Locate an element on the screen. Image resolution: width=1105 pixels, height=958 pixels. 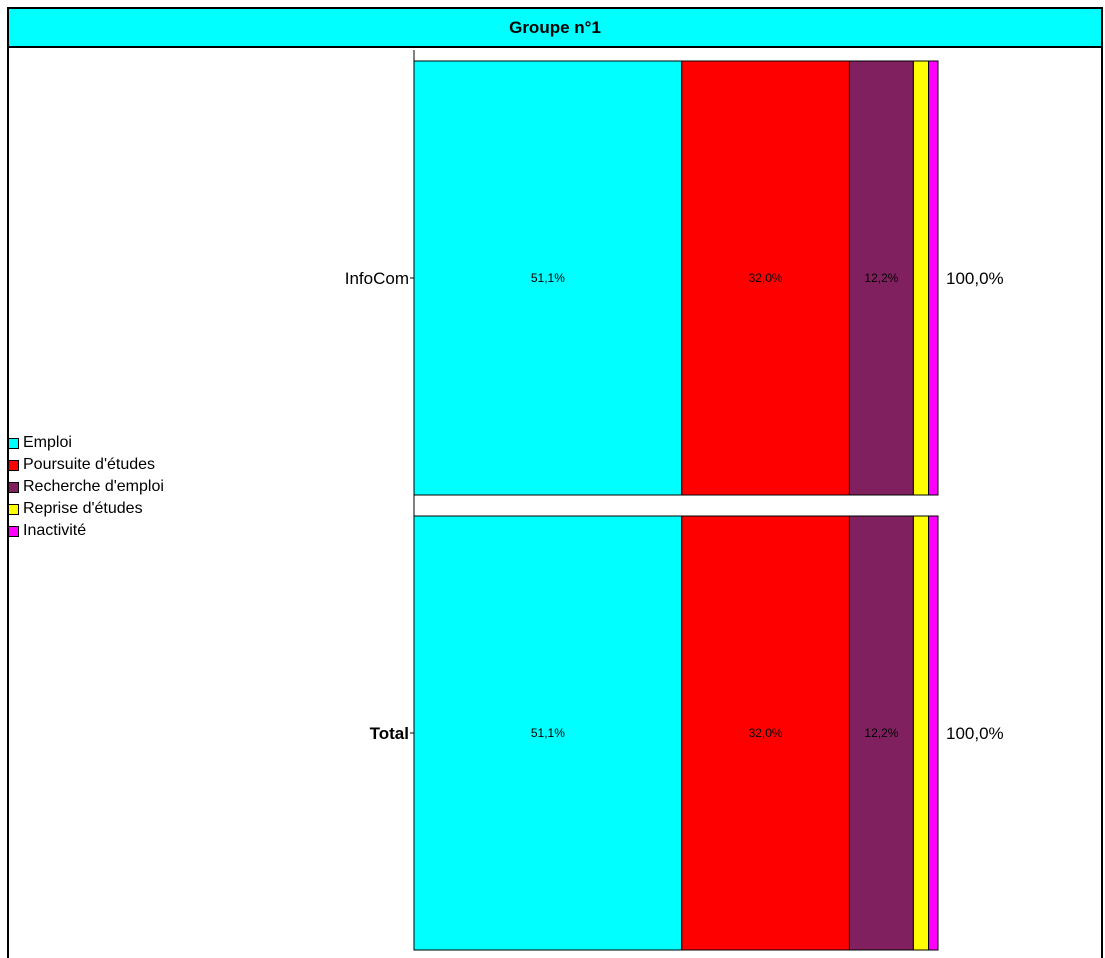
legend-label: Recherche d'emploi is located at coordinates (93, 486).